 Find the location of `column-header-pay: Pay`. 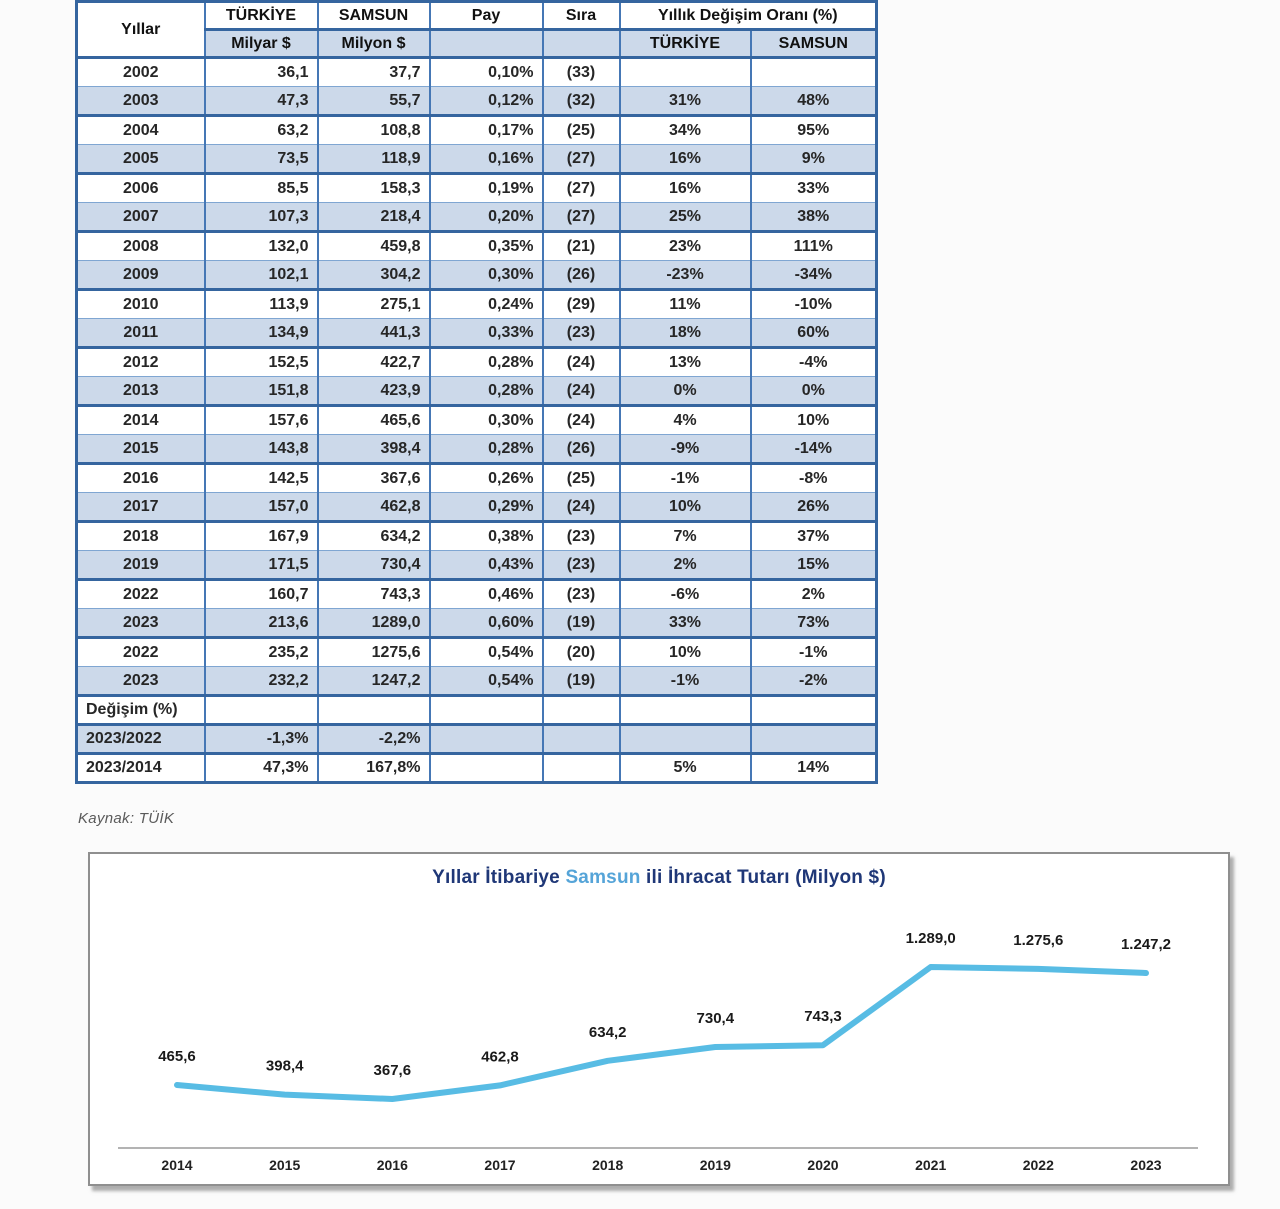

column-header-pay: Pay is located at coordinates (486, 16).